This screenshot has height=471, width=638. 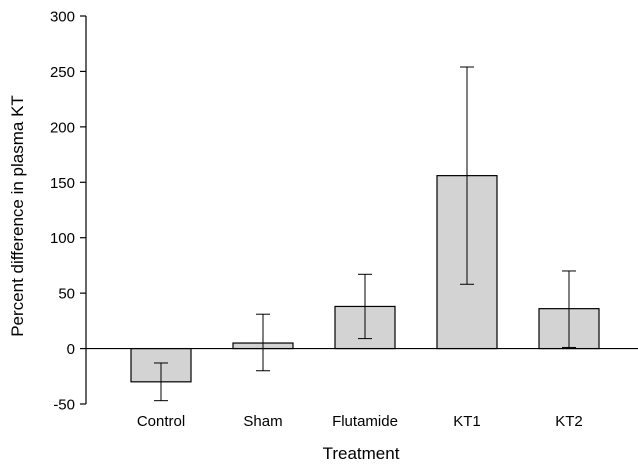 What do you see at coordinates (262, 421) in the screenshot?
I see `x-tick-label: Sham` at bounding box center [262, 421].